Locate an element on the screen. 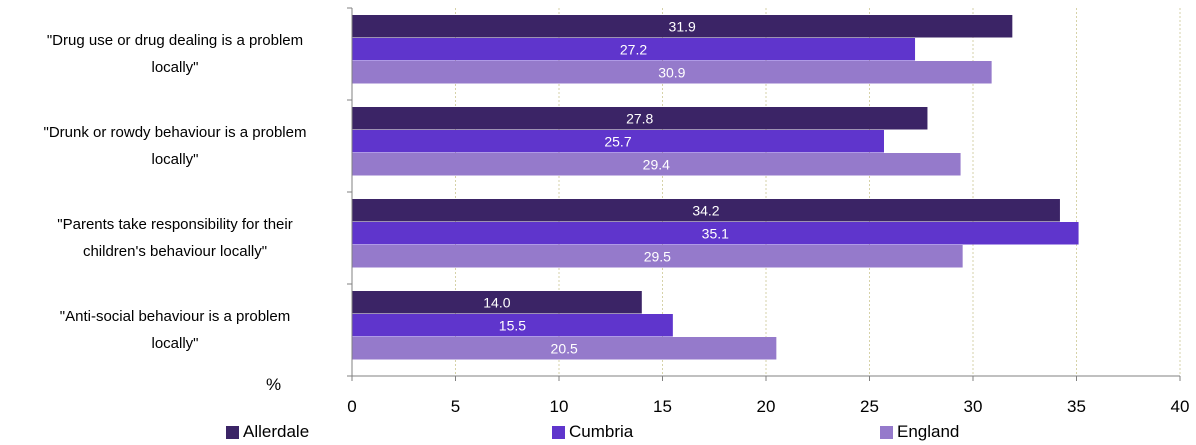 The height and width of the screenshot is (445, 1196). x-tick-label: 5 is located at coordinates (455, 406).